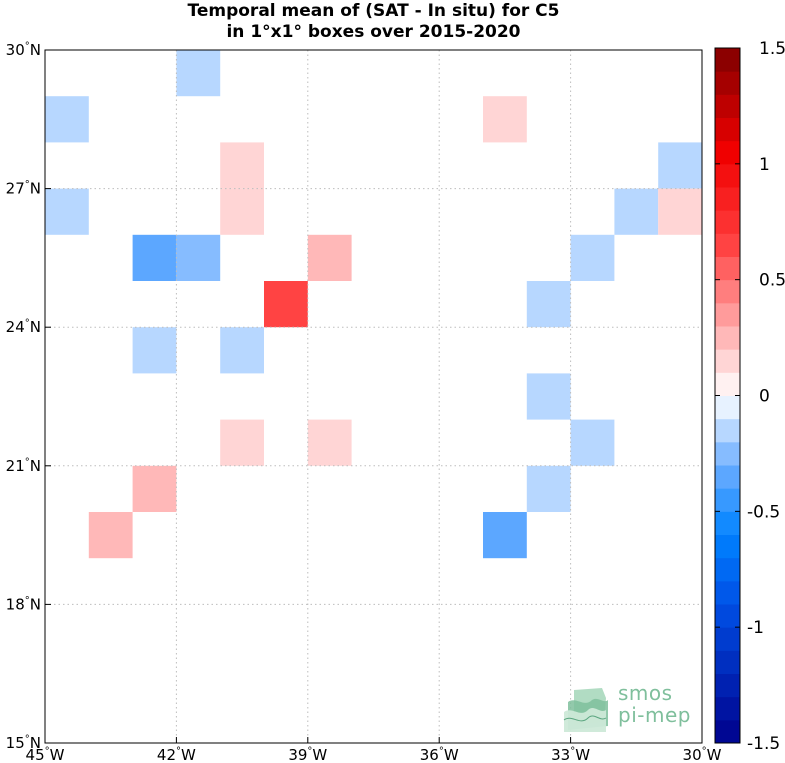 This screenshot has width=785, height=763. Describe the element at coordinates (23, 50) in the screenshot. I see `y-tick-label: 30°N` at that location.